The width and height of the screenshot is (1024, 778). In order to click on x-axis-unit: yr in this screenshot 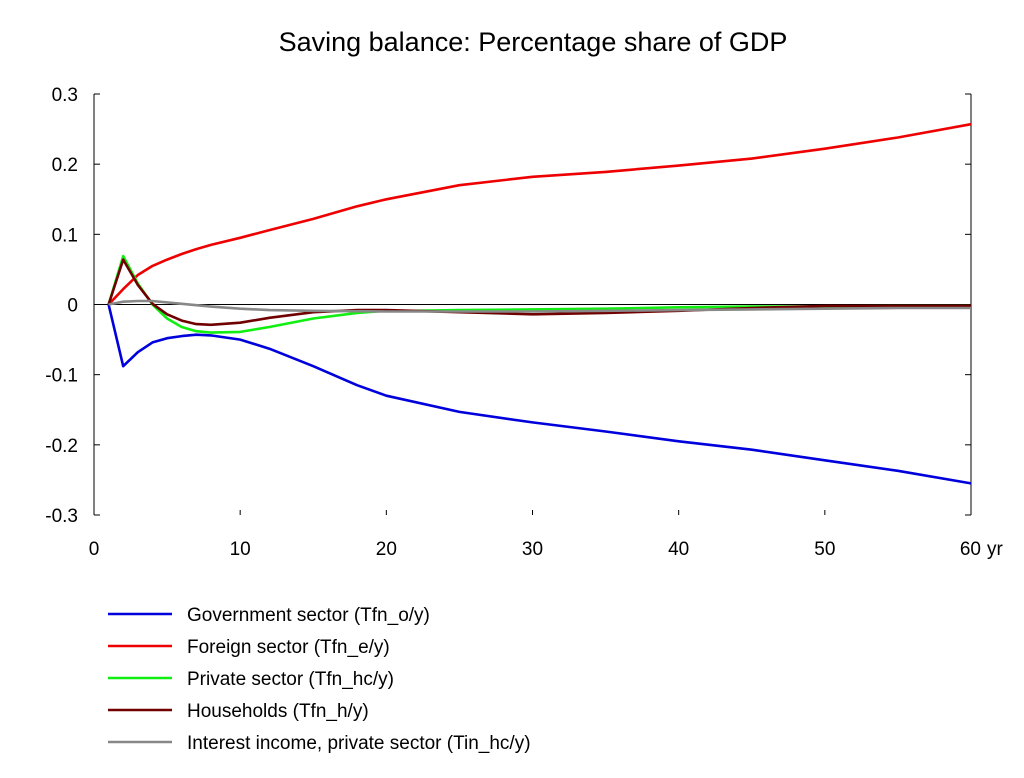, I will do `click(995, 549)`.